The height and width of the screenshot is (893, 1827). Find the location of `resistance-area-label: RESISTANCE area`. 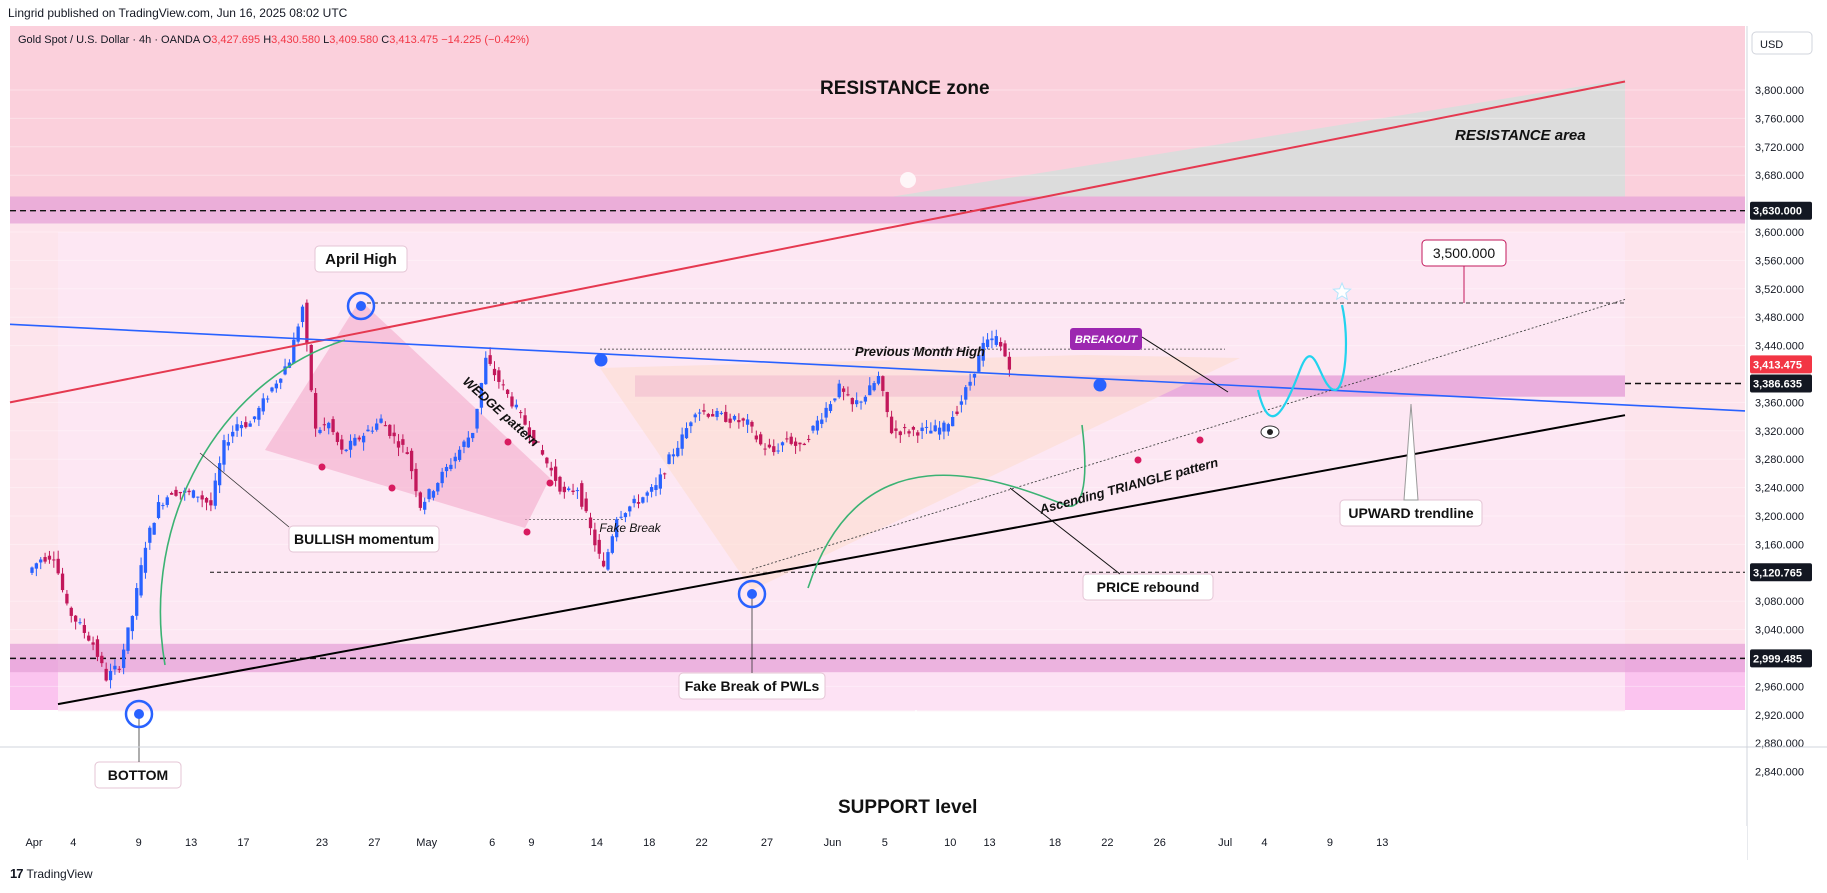

resistance-area-label: RESISTANCE area is located at coordinates (1520, 135).